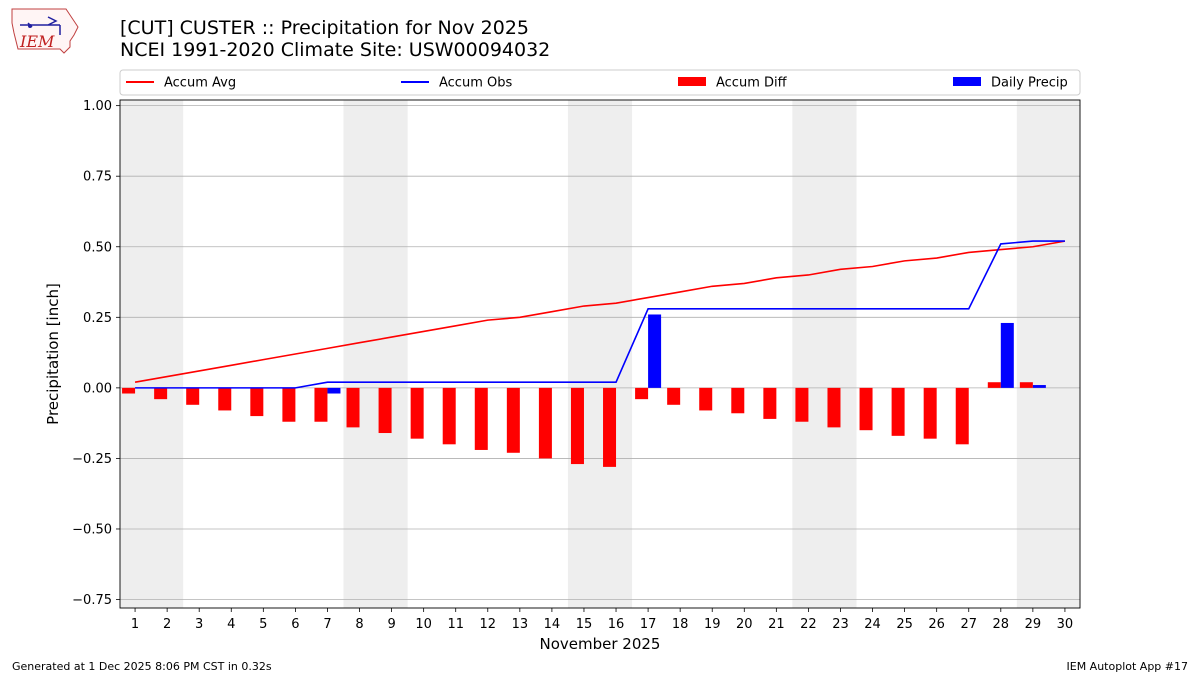 The width and height of the screenshot is (1200, 675). What do you see at coordinates (776, 624) in the screenshot?
I see `x-tick-label: 21` at bounding box center [776, 624].